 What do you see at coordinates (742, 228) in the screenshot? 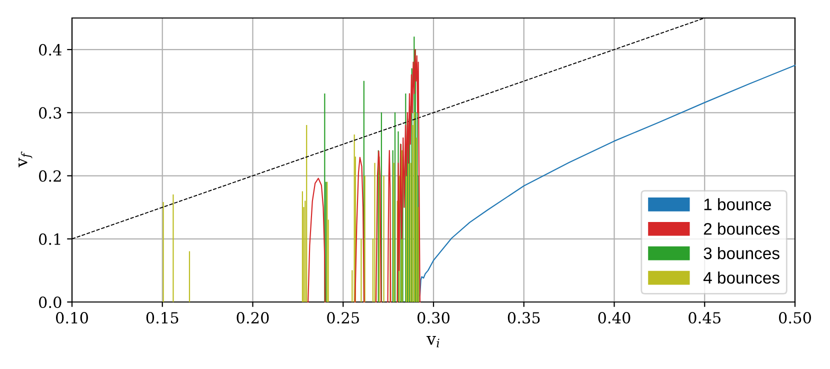
I see `legend-label: 2 bounces` at bounding box center [742, 228].